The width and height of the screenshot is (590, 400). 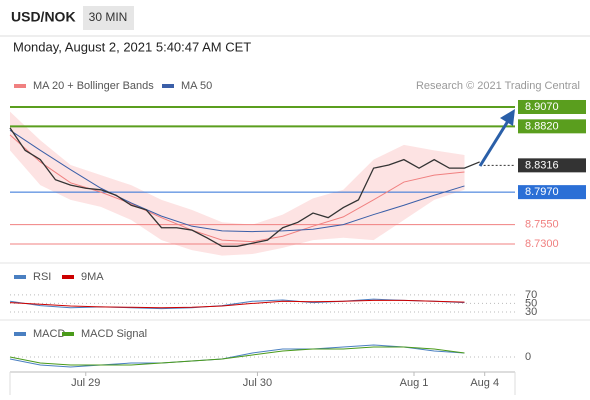 I want to click on level-label: 8.9070, so click(x=542, y=107).